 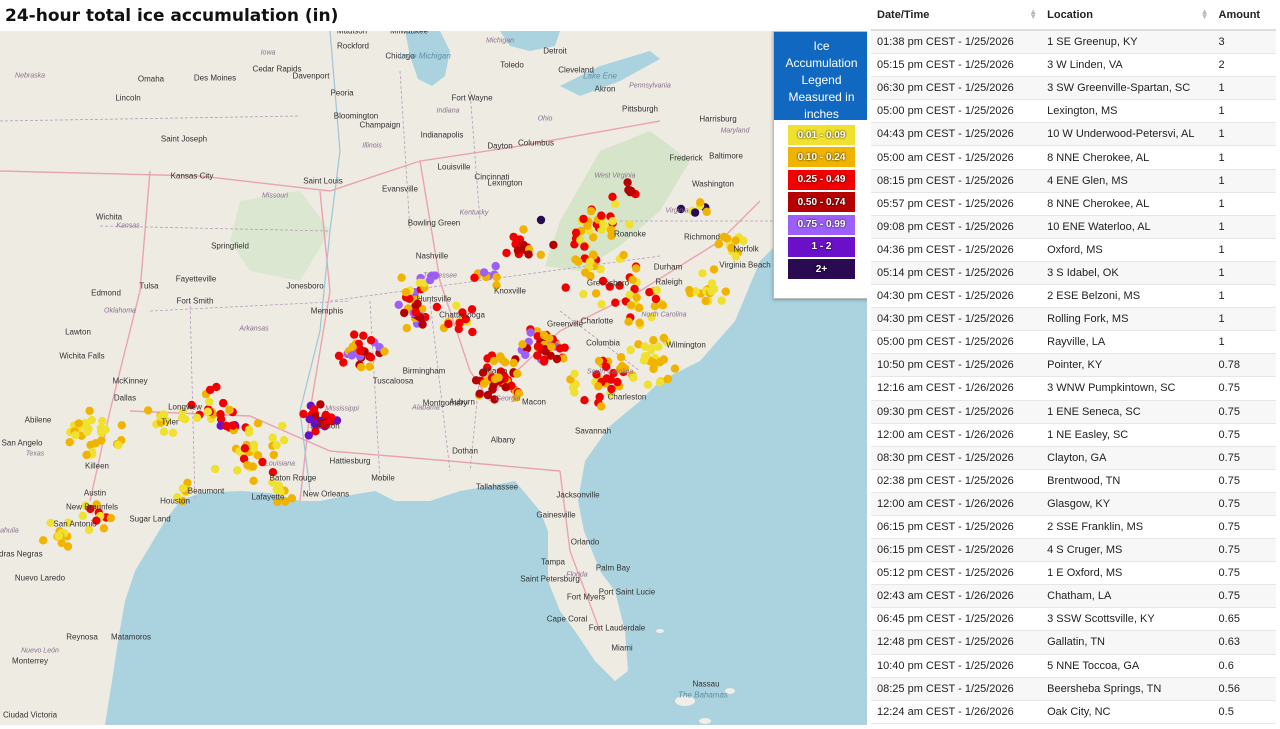 What do you see at coordinates (1127, 15) in the screenshot?
I see `column-header-location: Location ▲ ▼` at bounding box center [1127, 15].